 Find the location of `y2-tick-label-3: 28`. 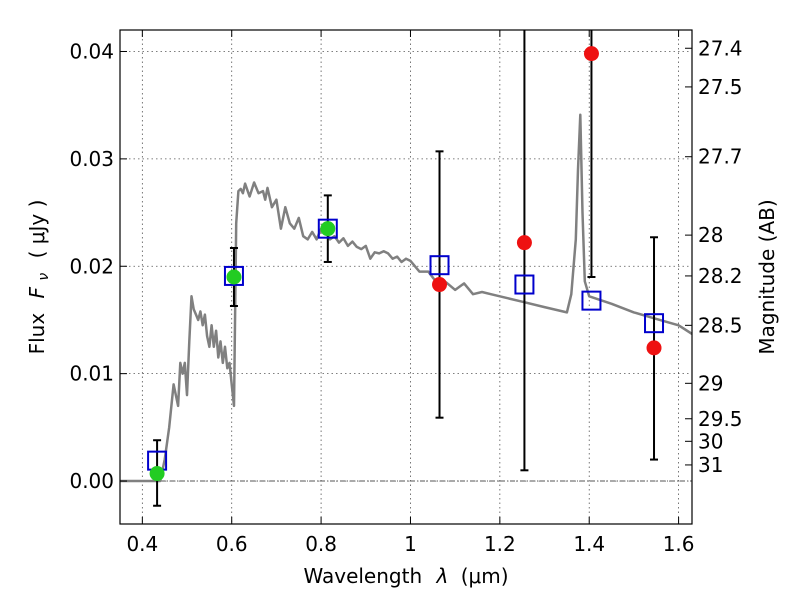

y2-tick-label-3: 28 is located at coordinates (710, 235).